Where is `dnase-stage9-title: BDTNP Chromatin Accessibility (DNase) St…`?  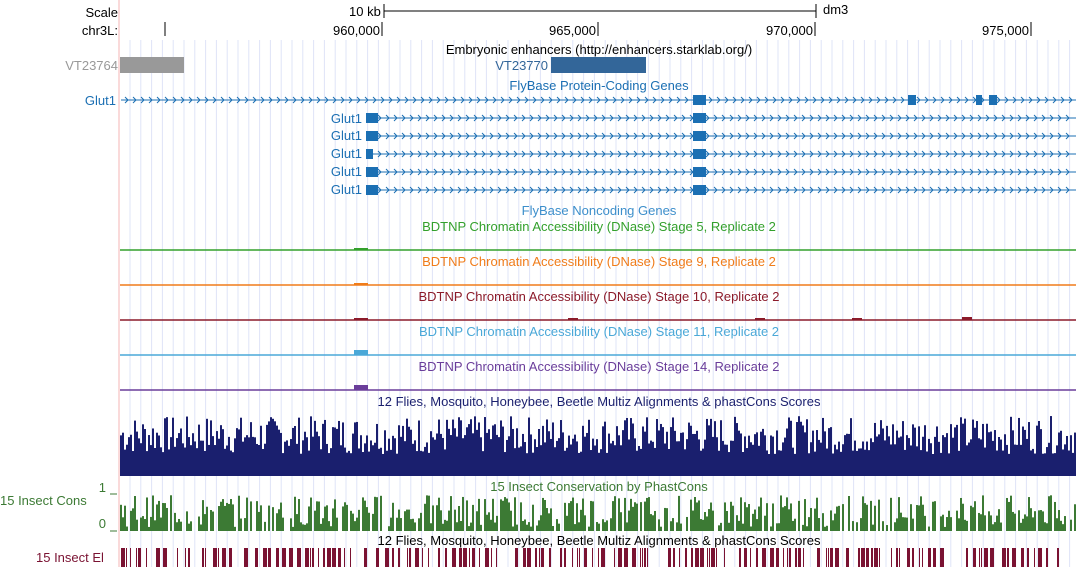
dnase-stage9-title: BDTNP Chromatin Accessibility (DNase) St… is located at coordinates (599, 261).